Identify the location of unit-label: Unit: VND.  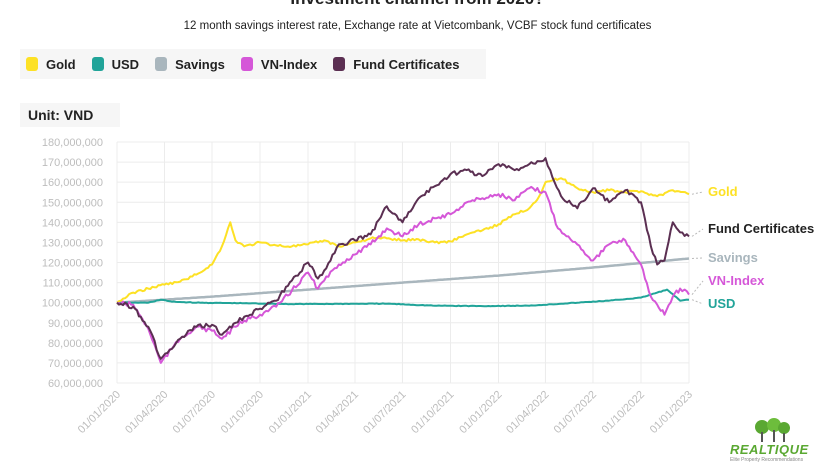
(70, 115).